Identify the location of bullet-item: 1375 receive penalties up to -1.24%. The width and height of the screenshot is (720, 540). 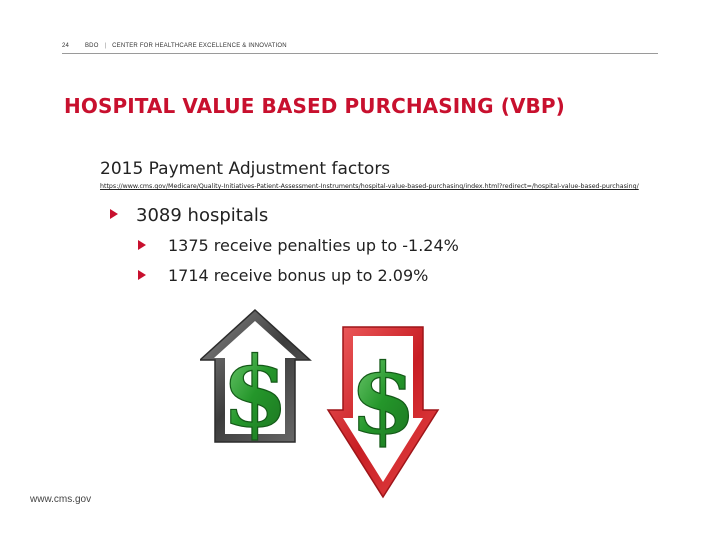
(298, 245).